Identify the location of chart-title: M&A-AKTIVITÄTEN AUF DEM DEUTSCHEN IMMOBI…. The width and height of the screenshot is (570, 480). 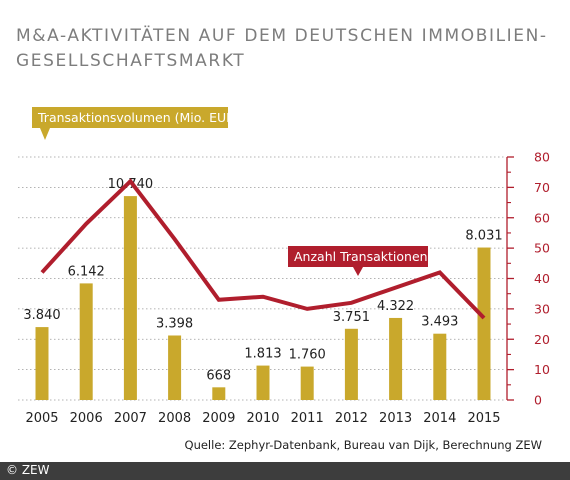
(282, 48).